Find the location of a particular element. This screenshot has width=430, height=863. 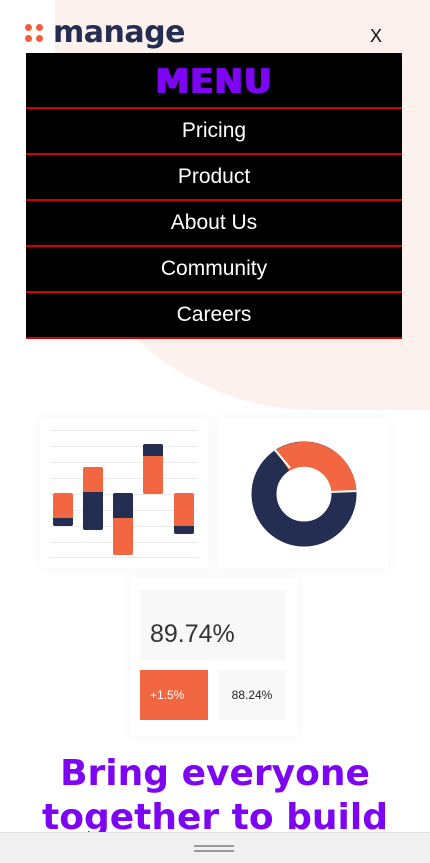

menu-item-community: Community is located at coordinates (214, 270).